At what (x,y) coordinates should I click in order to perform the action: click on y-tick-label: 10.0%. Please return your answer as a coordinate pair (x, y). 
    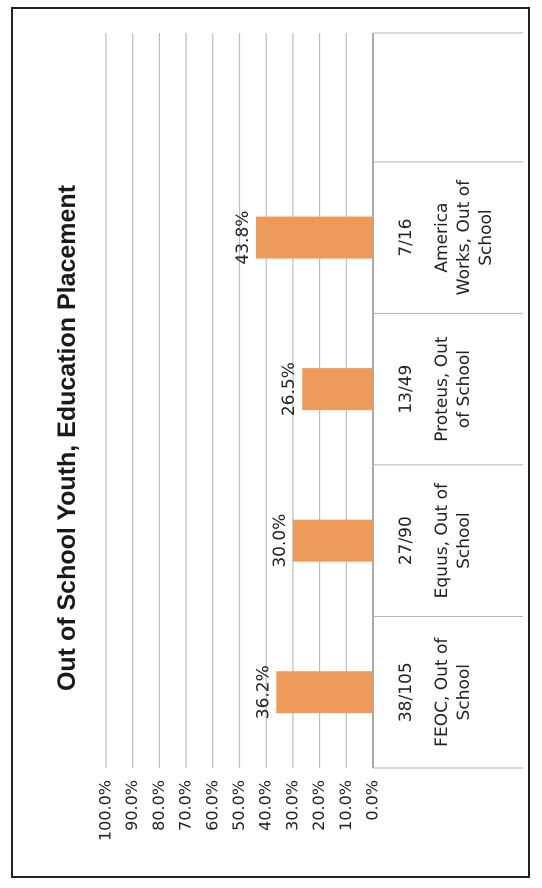
    Looking at the image, I should click on (345, 805).